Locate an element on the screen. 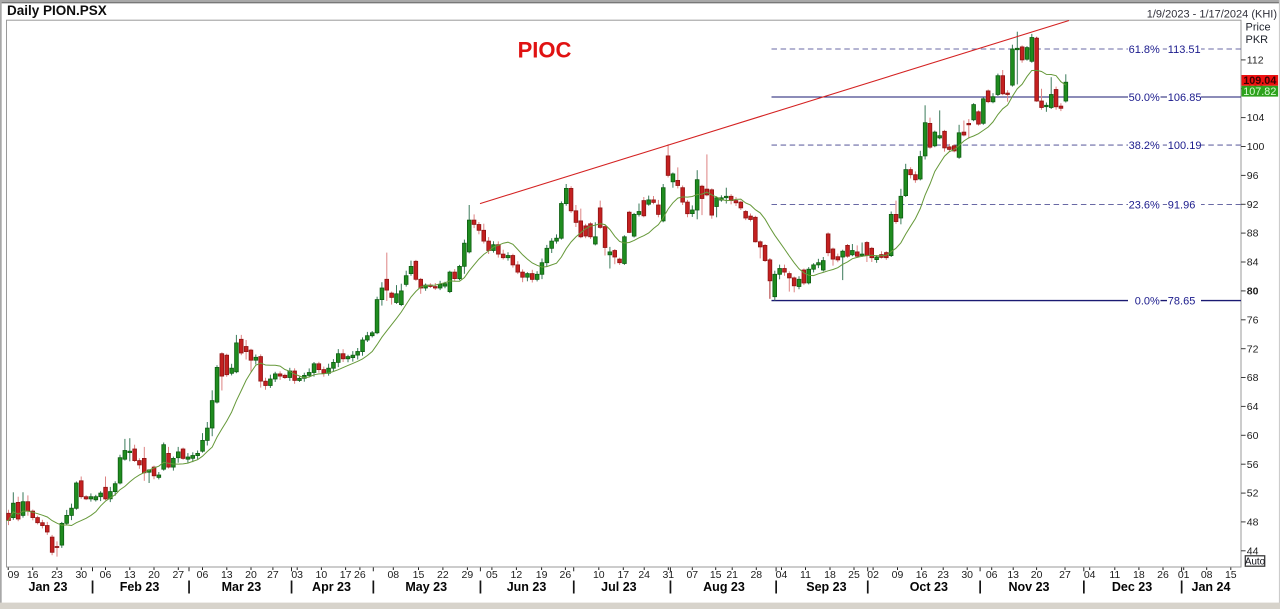 The width and height of the screenshot is (1280, 609). svg-text: May 23 is located at coordinates (426, 587).